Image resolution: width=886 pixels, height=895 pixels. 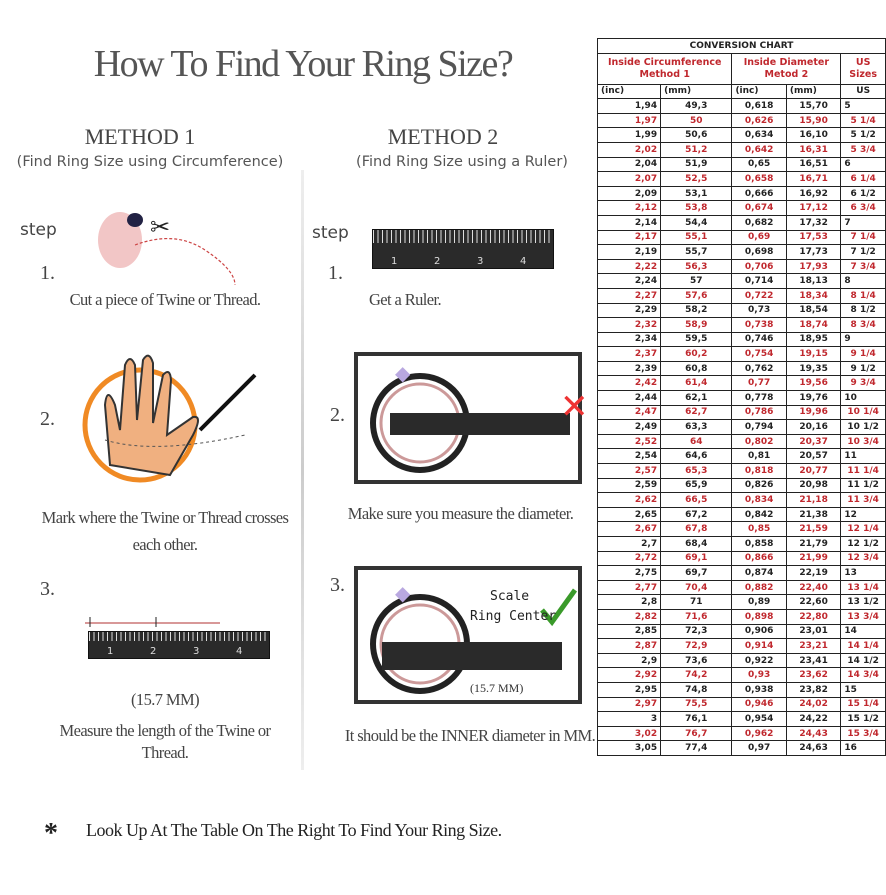 I want to click on table-row: 3,02 76,7 0,962 24,43 15 3/4, so click(x=741, y=733).